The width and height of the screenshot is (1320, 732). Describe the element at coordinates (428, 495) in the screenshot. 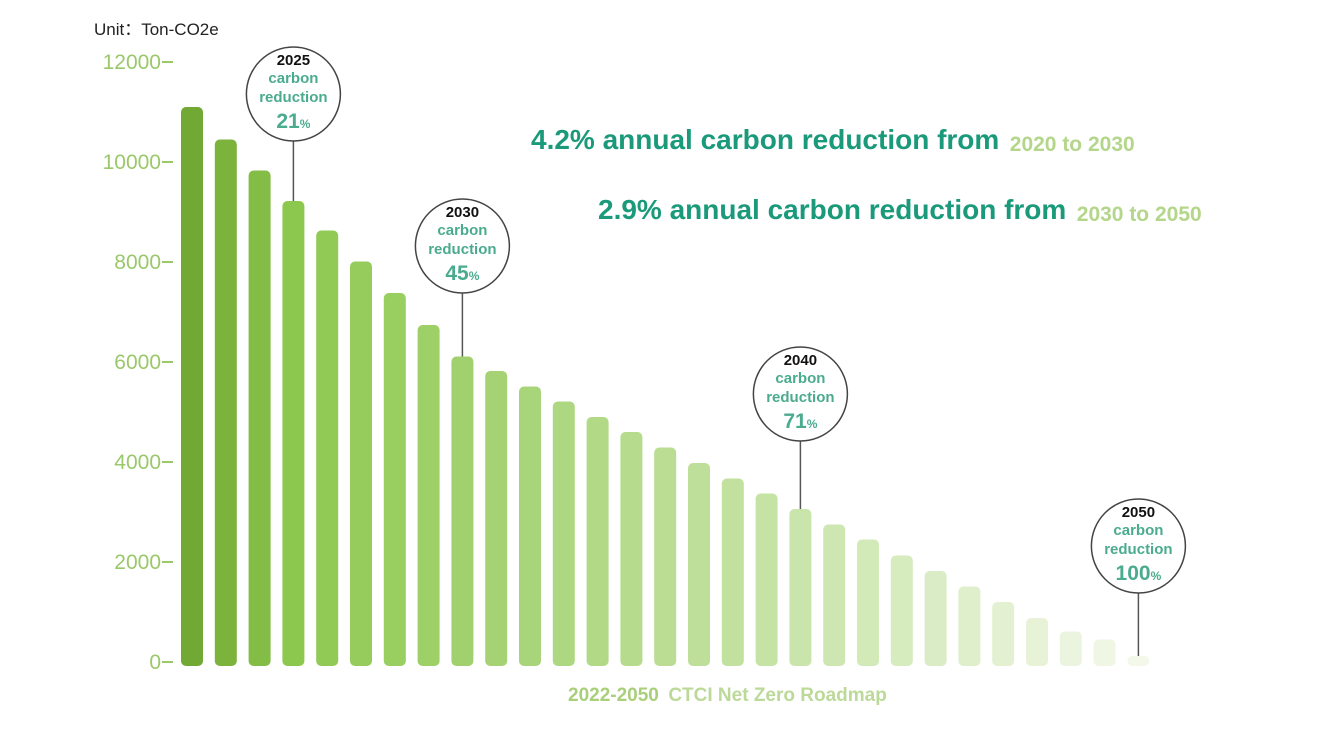

I see `bar-2029` at that location.